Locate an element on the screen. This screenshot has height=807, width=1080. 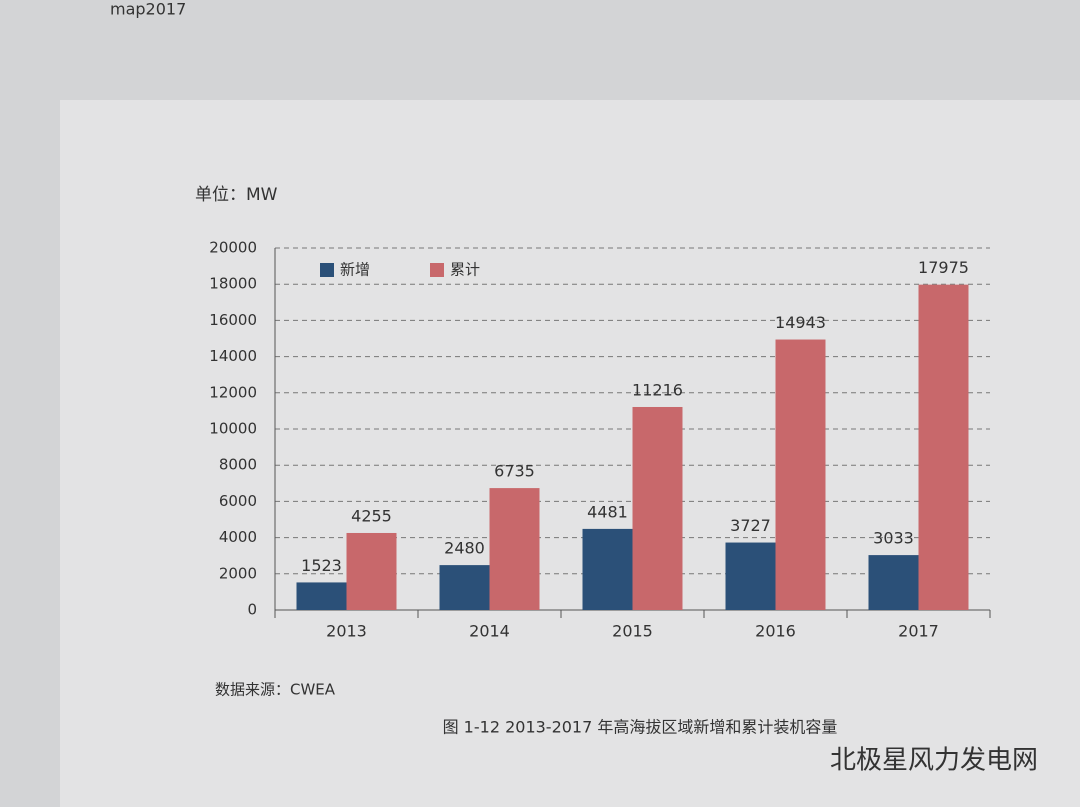
unit-label: 单位：MW is located at coordinates (236, 195).